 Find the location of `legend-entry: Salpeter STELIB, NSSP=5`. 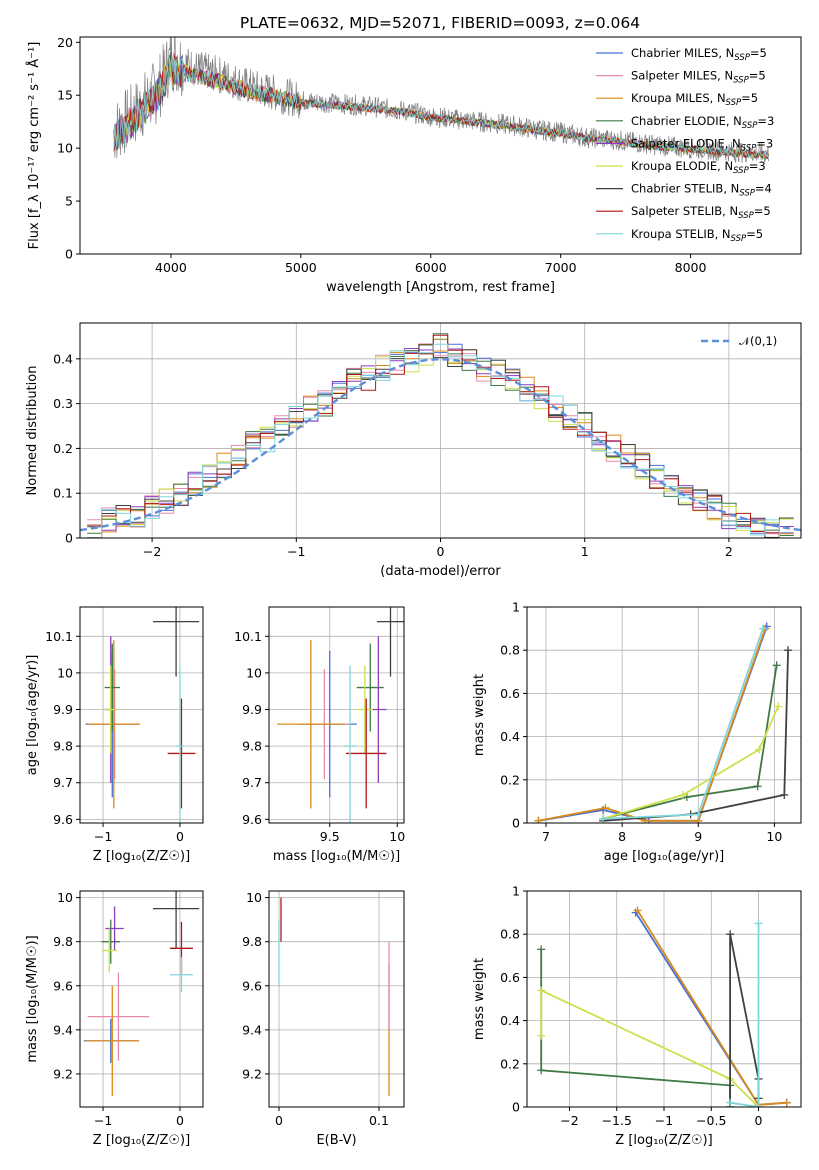

legend-entry: Salpeter STELIB, NSSP=5 is located at coordinates (701, 212).